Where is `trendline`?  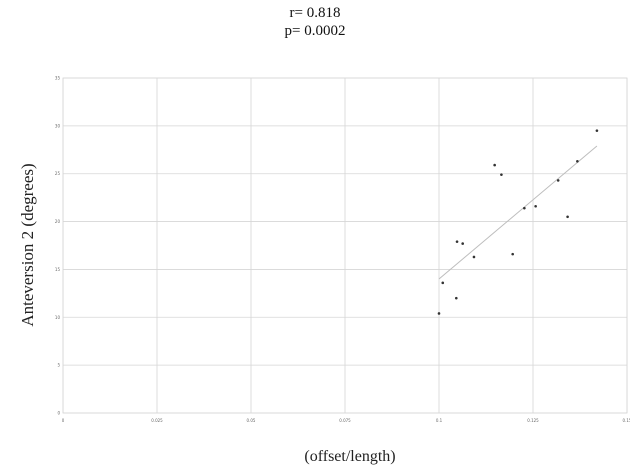 trendline is located at coordinates (518, 212).